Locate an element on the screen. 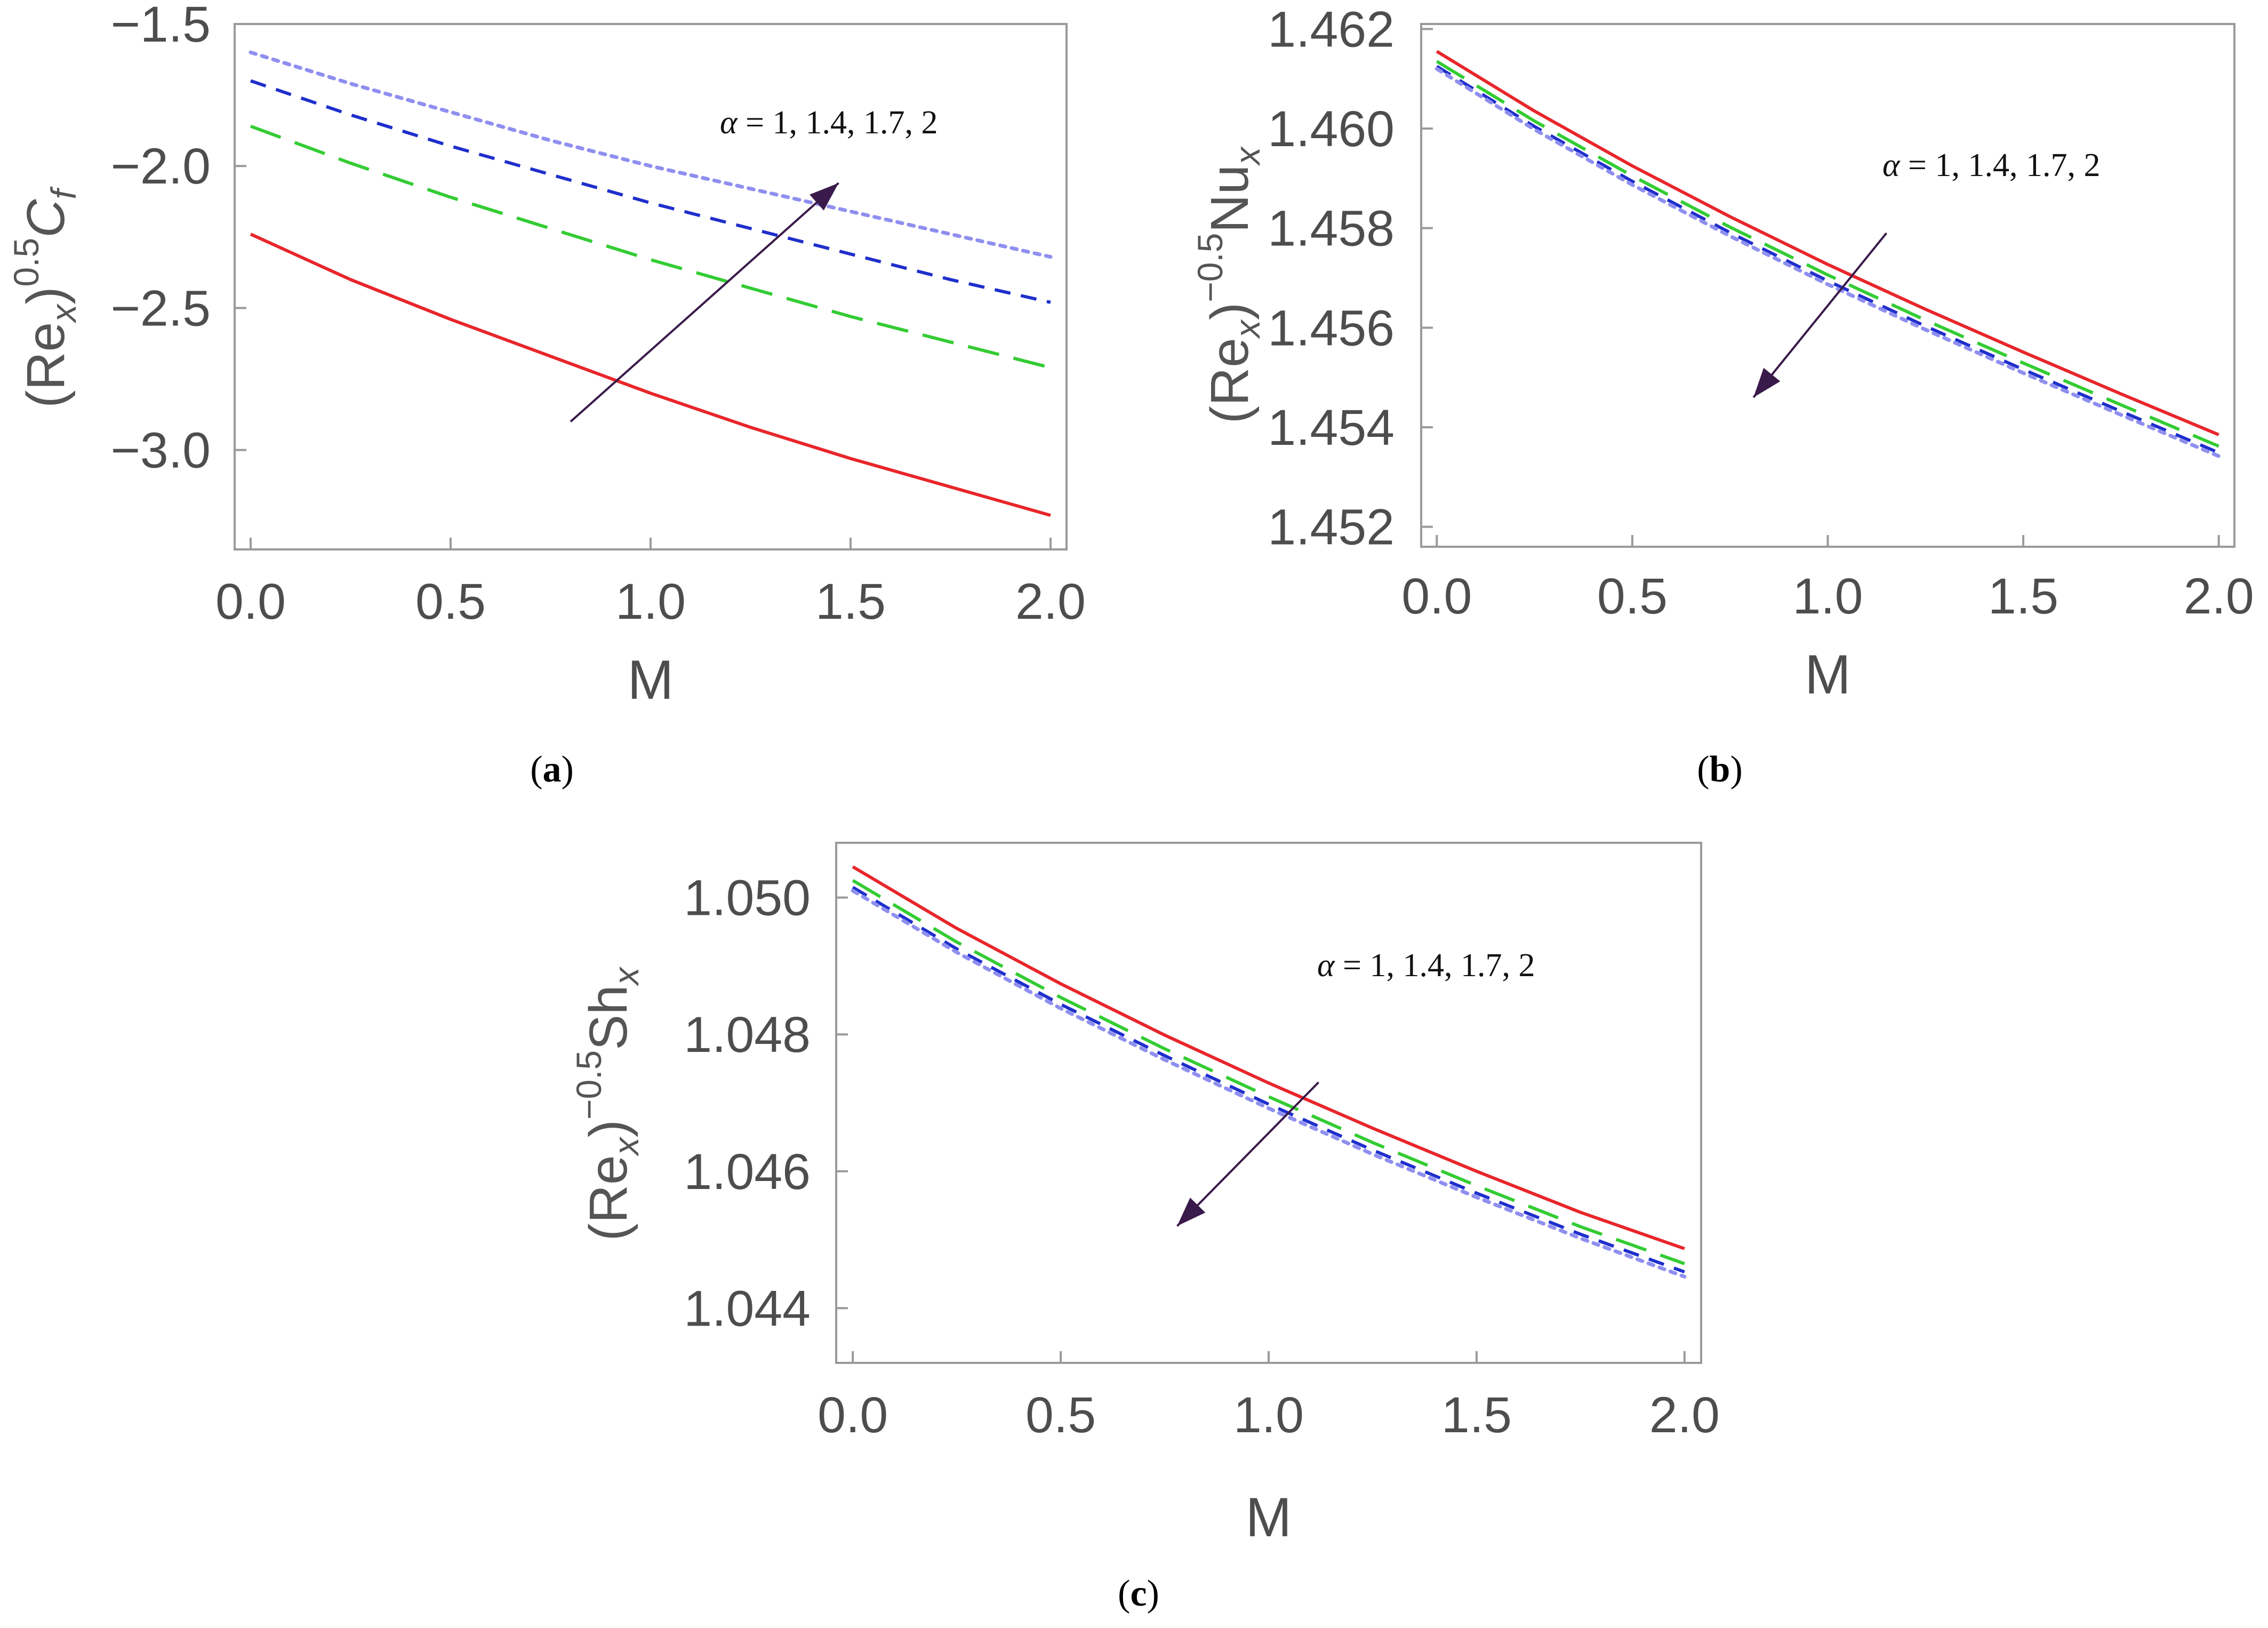 The height and width of the screenshot is (1628, 2268). y-tick-label: 1.460 is located at coordinates (1331, 129).